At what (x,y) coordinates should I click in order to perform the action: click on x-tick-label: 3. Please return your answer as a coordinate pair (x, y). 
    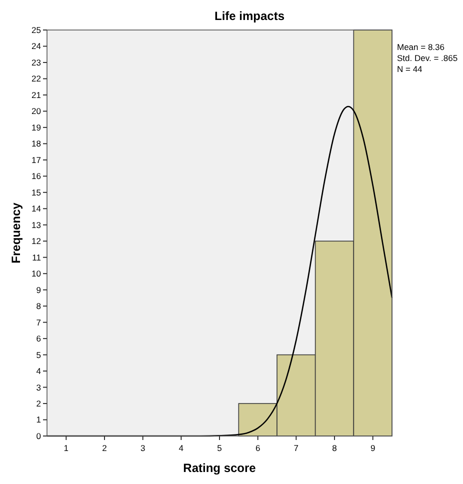
    Looking at the image, I should click on (143, 448).